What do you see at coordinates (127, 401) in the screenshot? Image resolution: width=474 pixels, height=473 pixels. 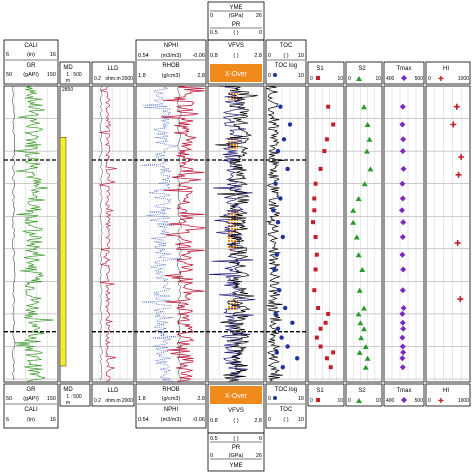 I see `lld-max-bottom: 2000` at bounding box center [127, 401].